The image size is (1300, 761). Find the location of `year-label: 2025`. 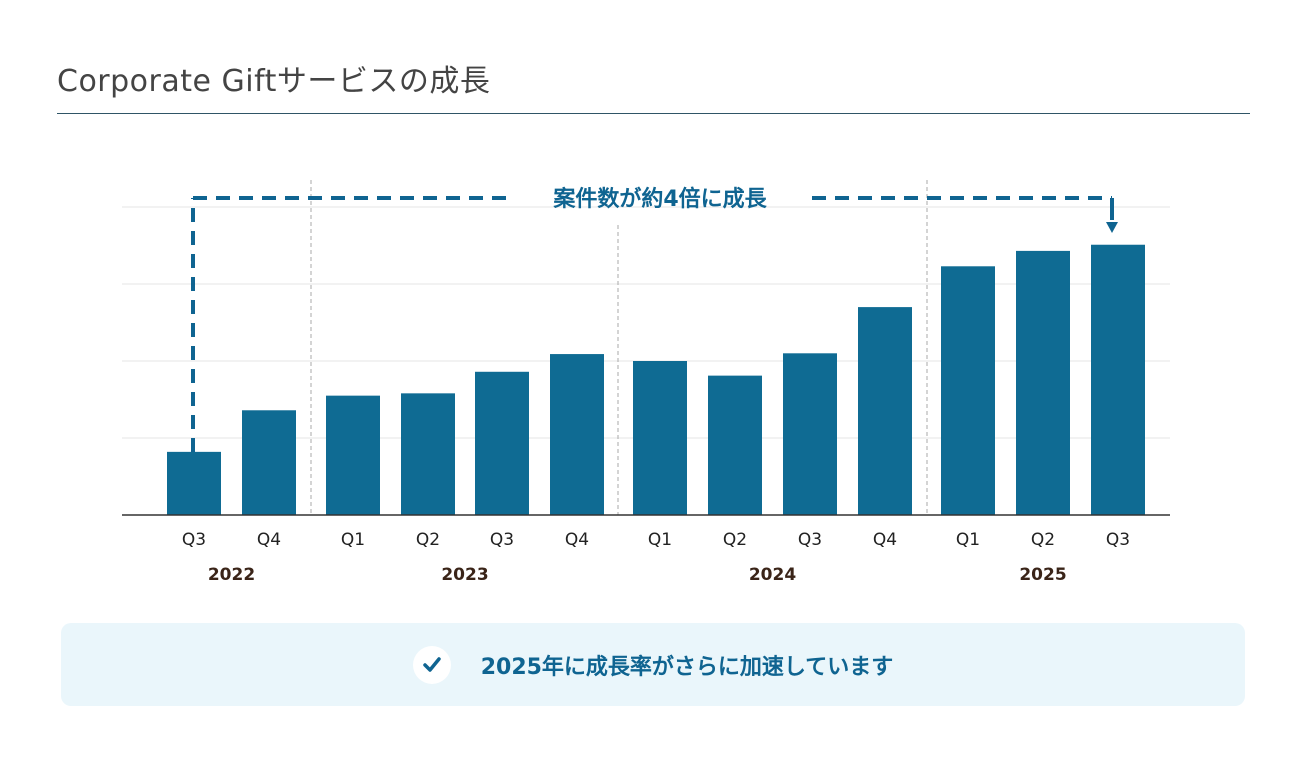

year-label: 2025 is located at coordinates (1042, 575).